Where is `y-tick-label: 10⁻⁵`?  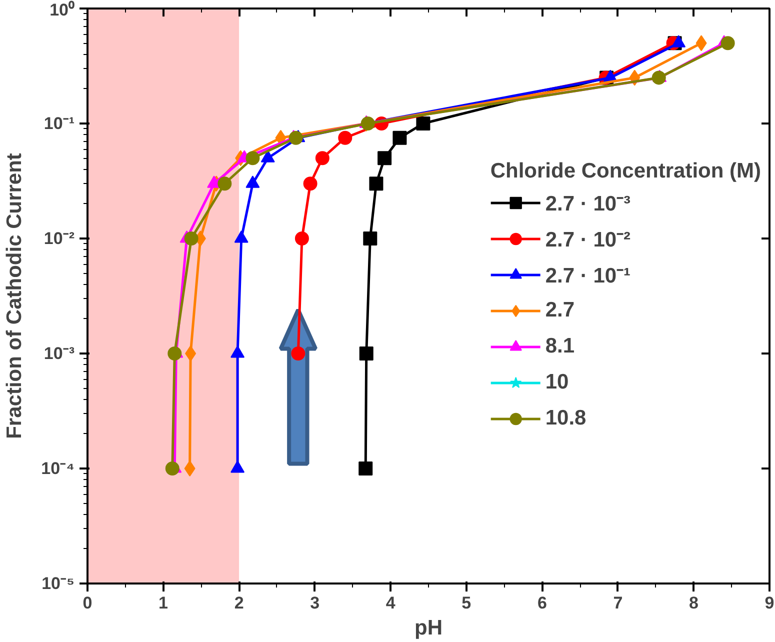
y-tick-label: 10⁻⁵ is located at coordinates (58, 583).